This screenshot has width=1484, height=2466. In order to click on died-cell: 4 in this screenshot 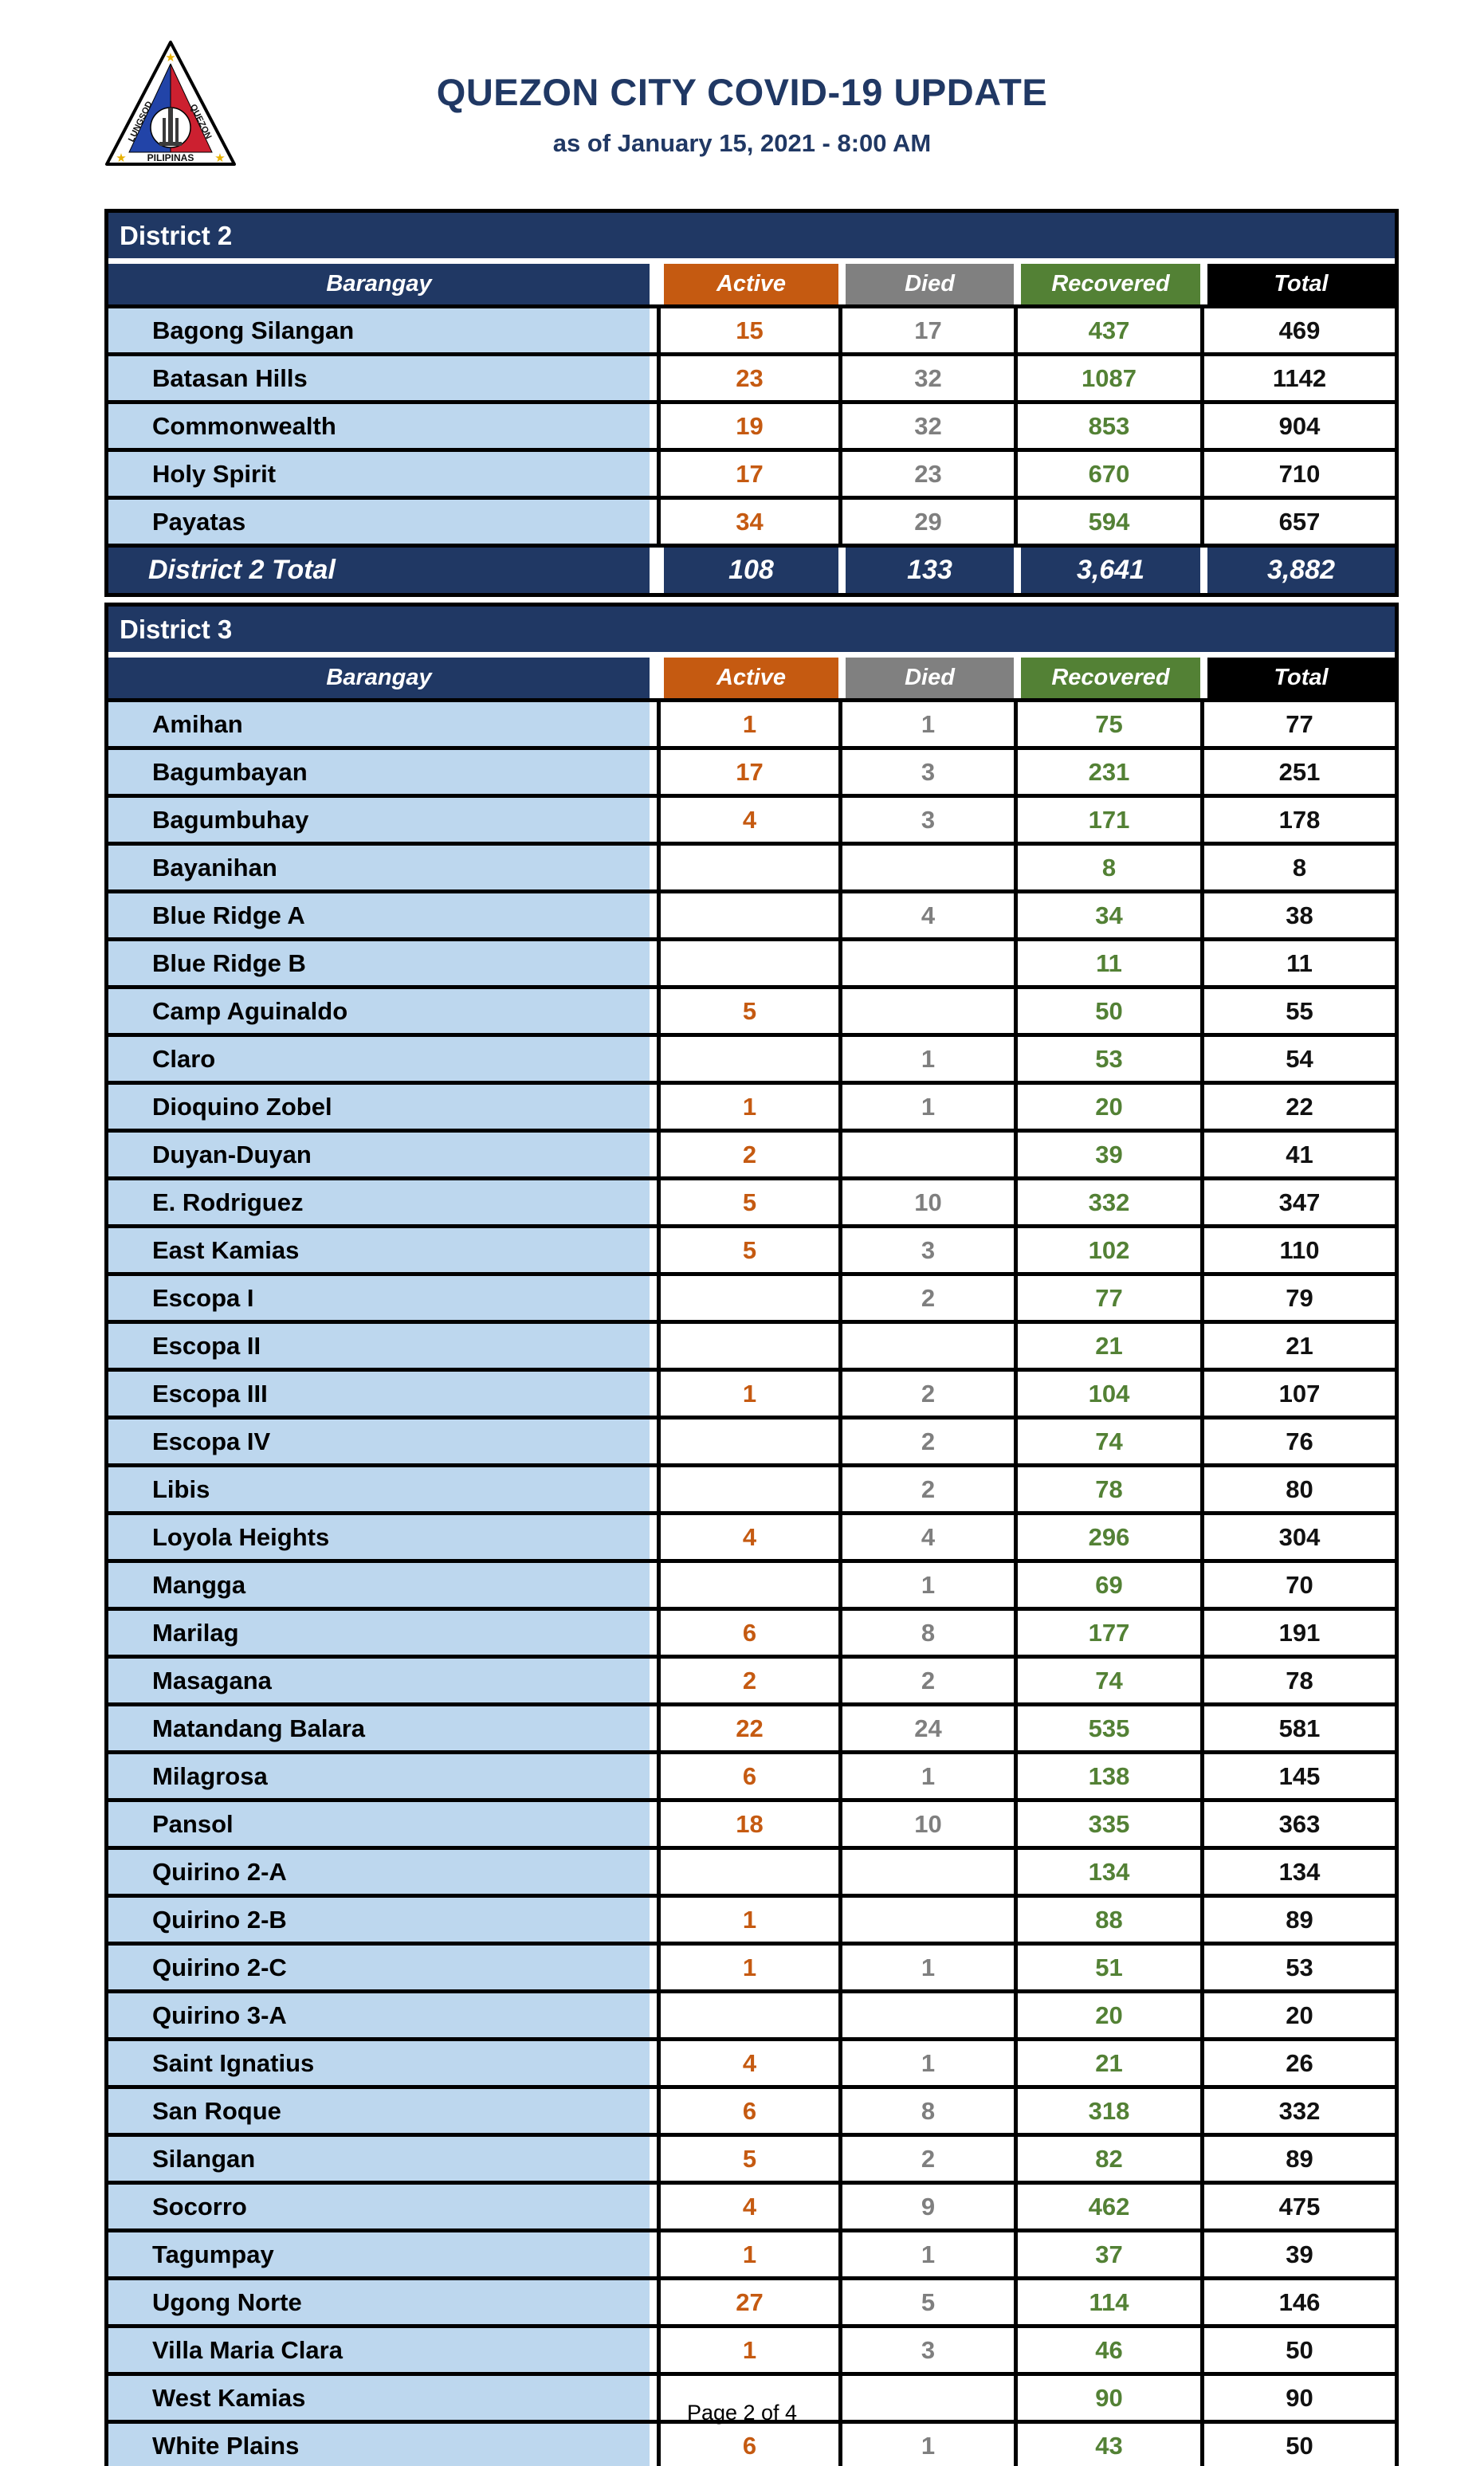, I will do `click(926, 915)`.